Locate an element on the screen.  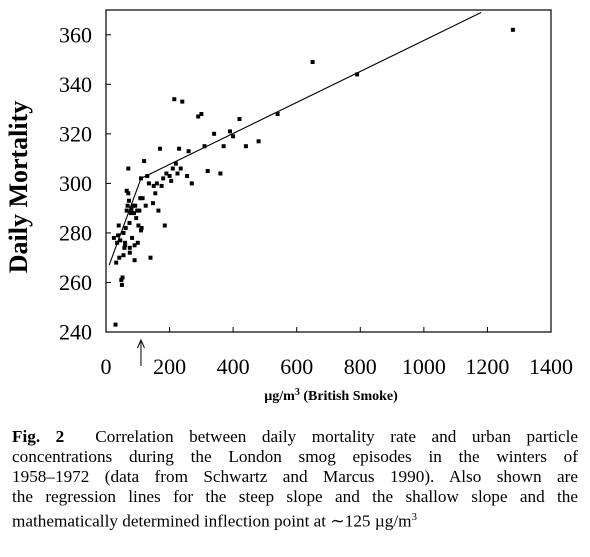
regression-line is located at coordinates (125, 222).